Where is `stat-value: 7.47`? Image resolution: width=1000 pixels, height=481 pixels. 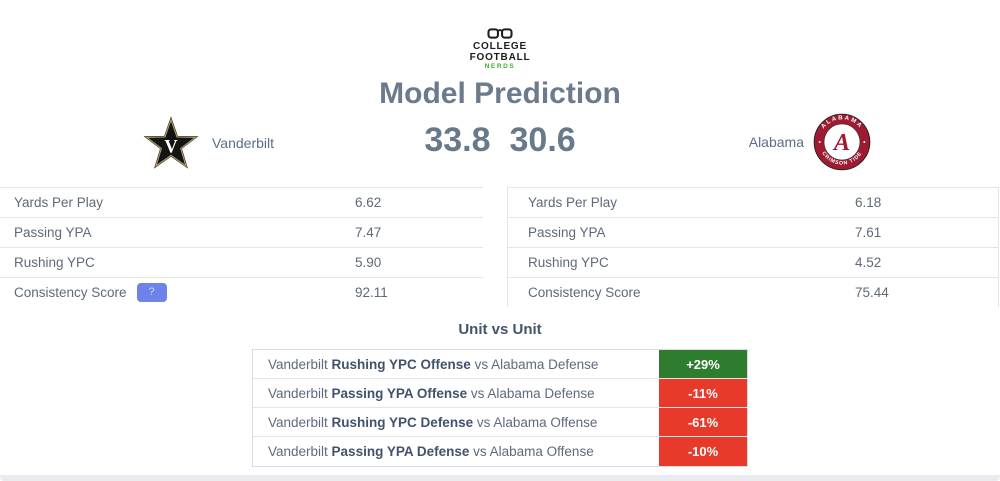
stat-value: 7.47 is located at coordinates (368, 232).